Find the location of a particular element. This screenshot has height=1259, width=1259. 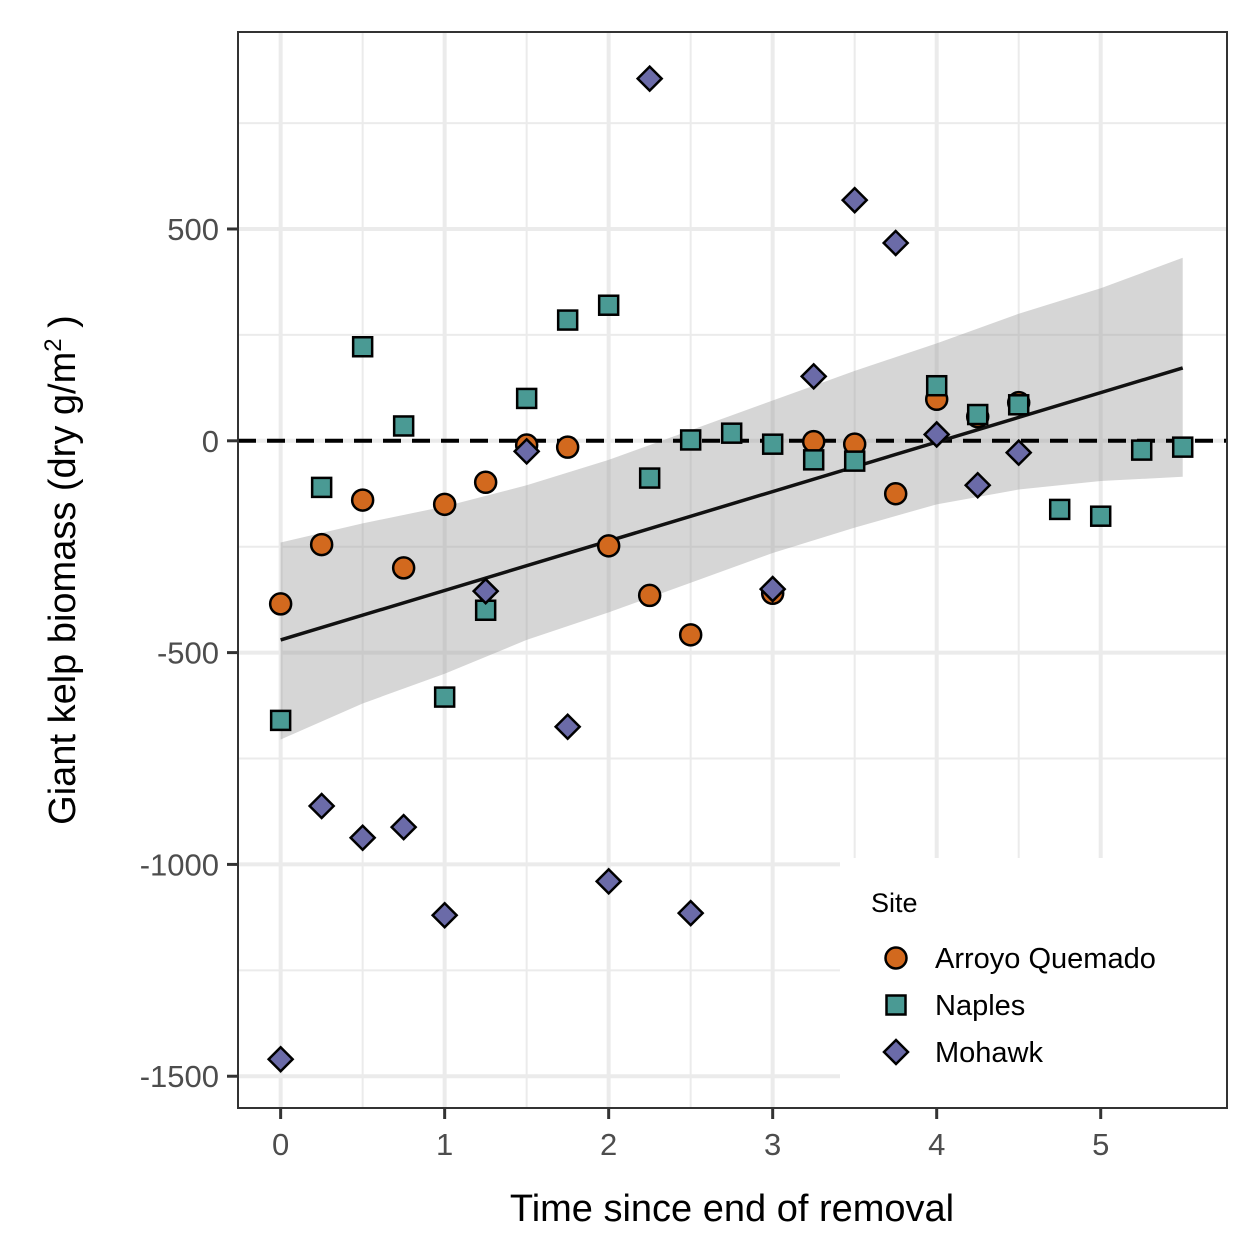

legend-key-diamond is located at coordinates (896, 1052).